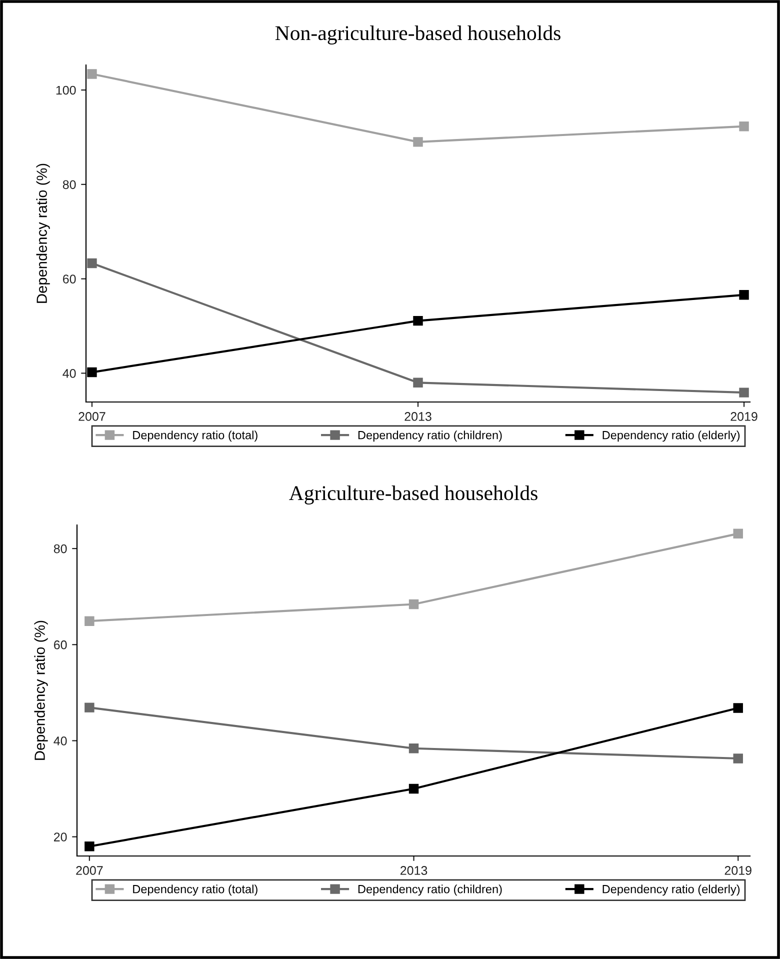 Image resolution: width=780 pixels, height=959 pixels. Describe the element at coordinates (413, 495) in the screenshot. I see `chart-title: Agriculture-based households` at that location.